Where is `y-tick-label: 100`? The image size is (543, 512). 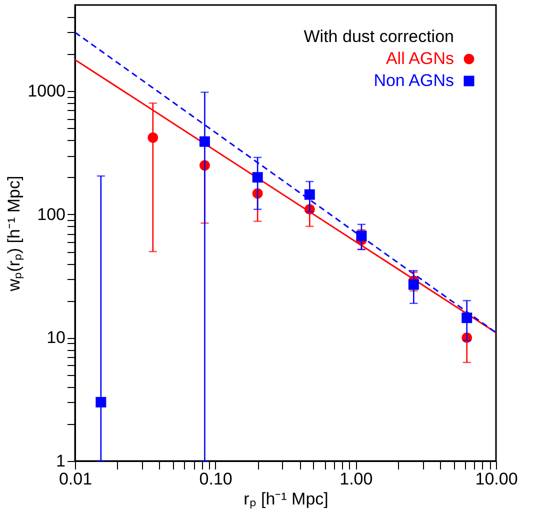 y-tick-label: 100 is located at coordinates (51, 214).